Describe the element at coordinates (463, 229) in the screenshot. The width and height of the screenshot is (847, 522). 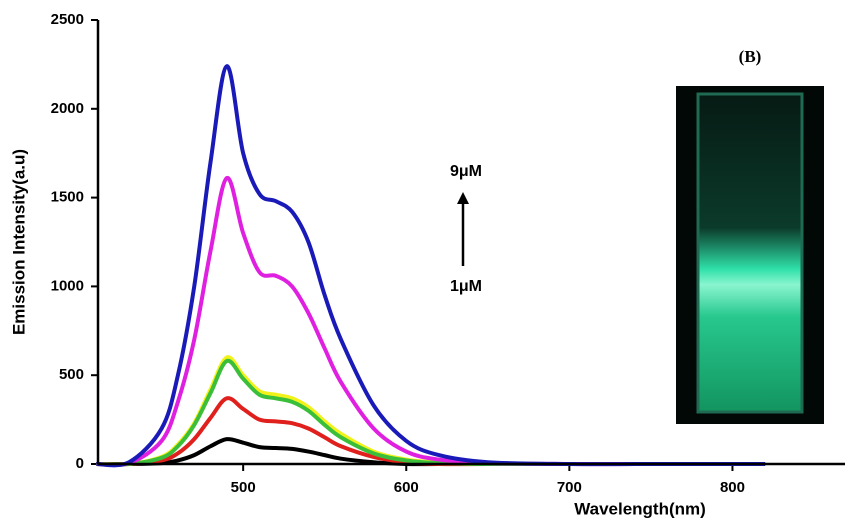
I see `arrow` at that location.